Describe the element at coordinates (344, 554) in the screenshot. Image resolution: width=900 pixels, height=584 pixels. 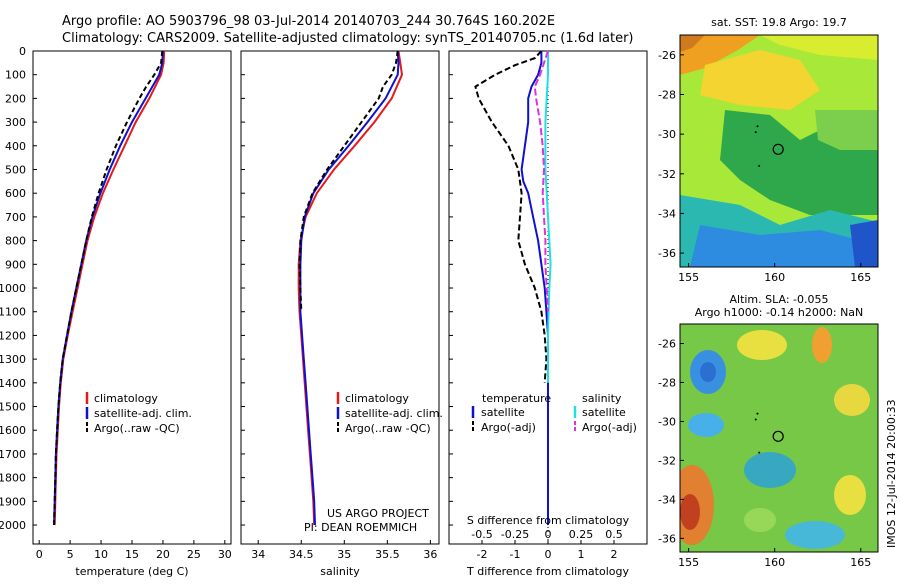
I see `x-tick-label: 35` at that location.